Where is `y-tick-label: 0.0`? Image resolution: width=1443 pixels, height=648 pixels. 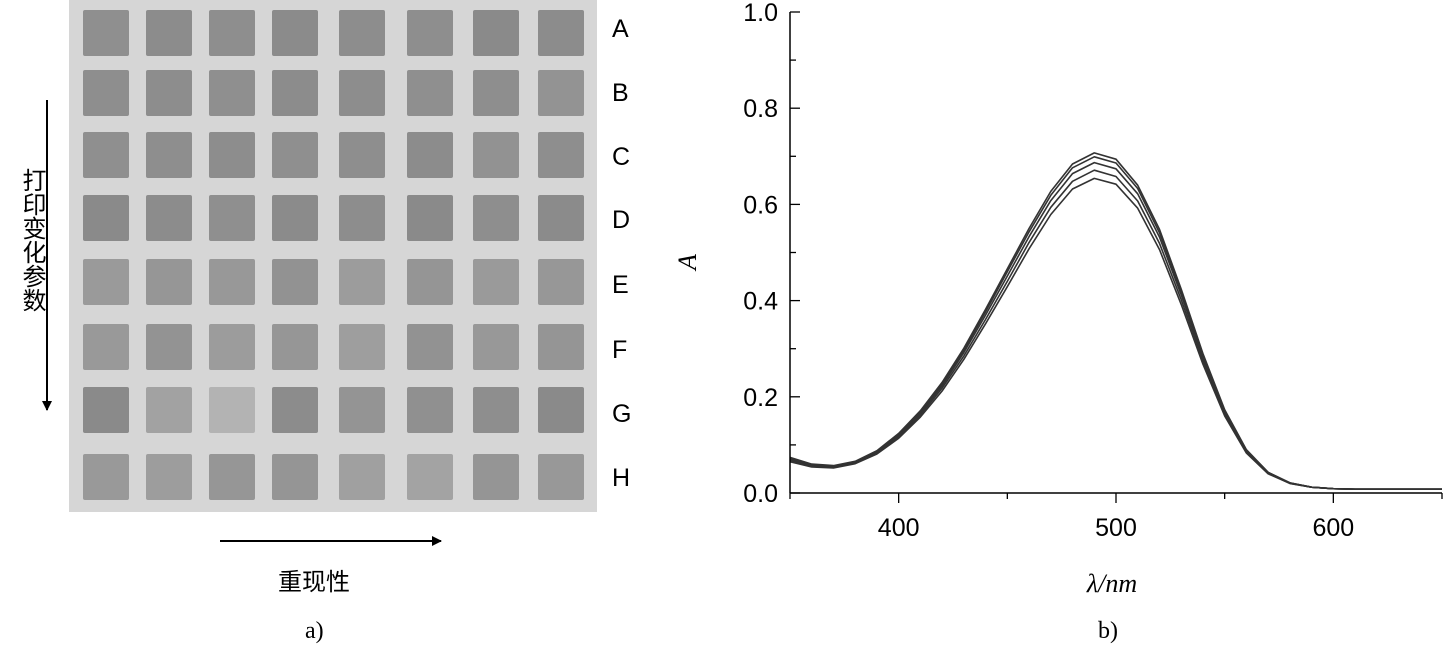 y-tick-label: 0.0 is located at coordinates (760, 494).